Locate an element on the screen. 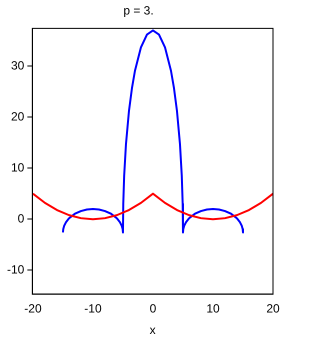 This screenshot has width=309, height=342. x-tick-label: -10 is located at coordinates (93, 309).